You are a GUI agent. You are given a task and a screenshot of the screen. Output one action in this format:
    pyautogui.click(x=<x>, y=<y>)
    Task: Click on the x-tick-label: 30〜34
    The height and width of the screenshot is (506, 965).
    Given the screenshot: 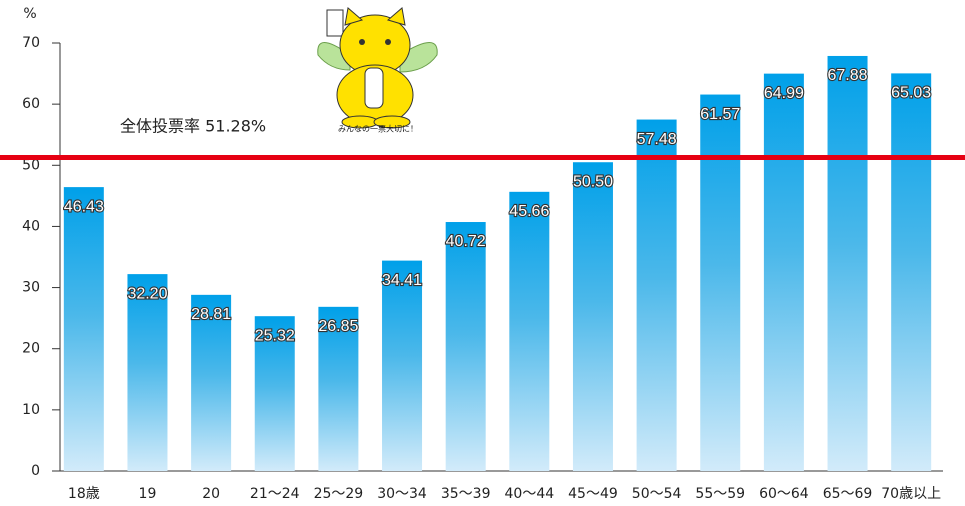 What is the action you would take?
    pyautogui.click(x=402, y=494)
    